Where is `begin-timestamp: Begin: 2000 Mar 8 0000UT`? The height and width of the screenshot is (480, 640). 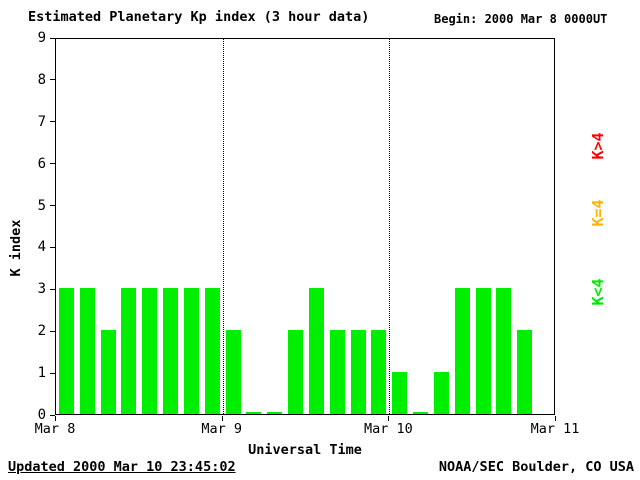
begin-timestamp: Begin: 2000 Mar 8 0000UT is located at coordinates (521, 19).